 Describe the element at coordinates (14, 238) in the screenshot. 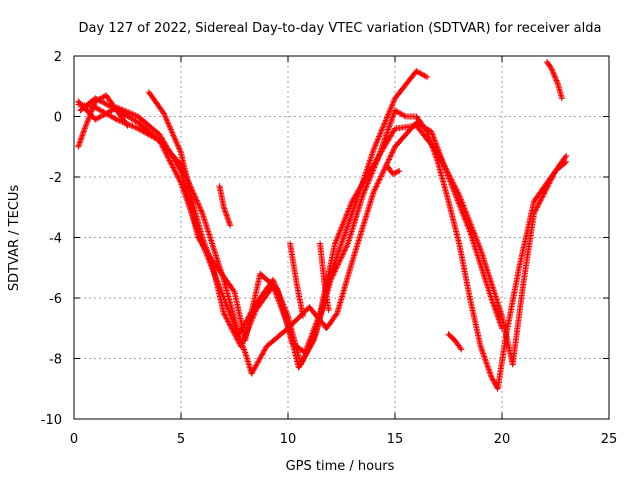

I see `y-axis-label: SDTVAR / TECUs` at that location.